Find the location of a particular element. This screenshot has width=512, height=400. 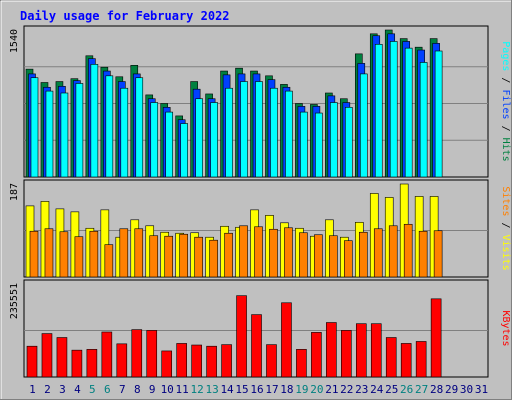

x-tick-day-27: 27 is located at coordinates (421, 389).